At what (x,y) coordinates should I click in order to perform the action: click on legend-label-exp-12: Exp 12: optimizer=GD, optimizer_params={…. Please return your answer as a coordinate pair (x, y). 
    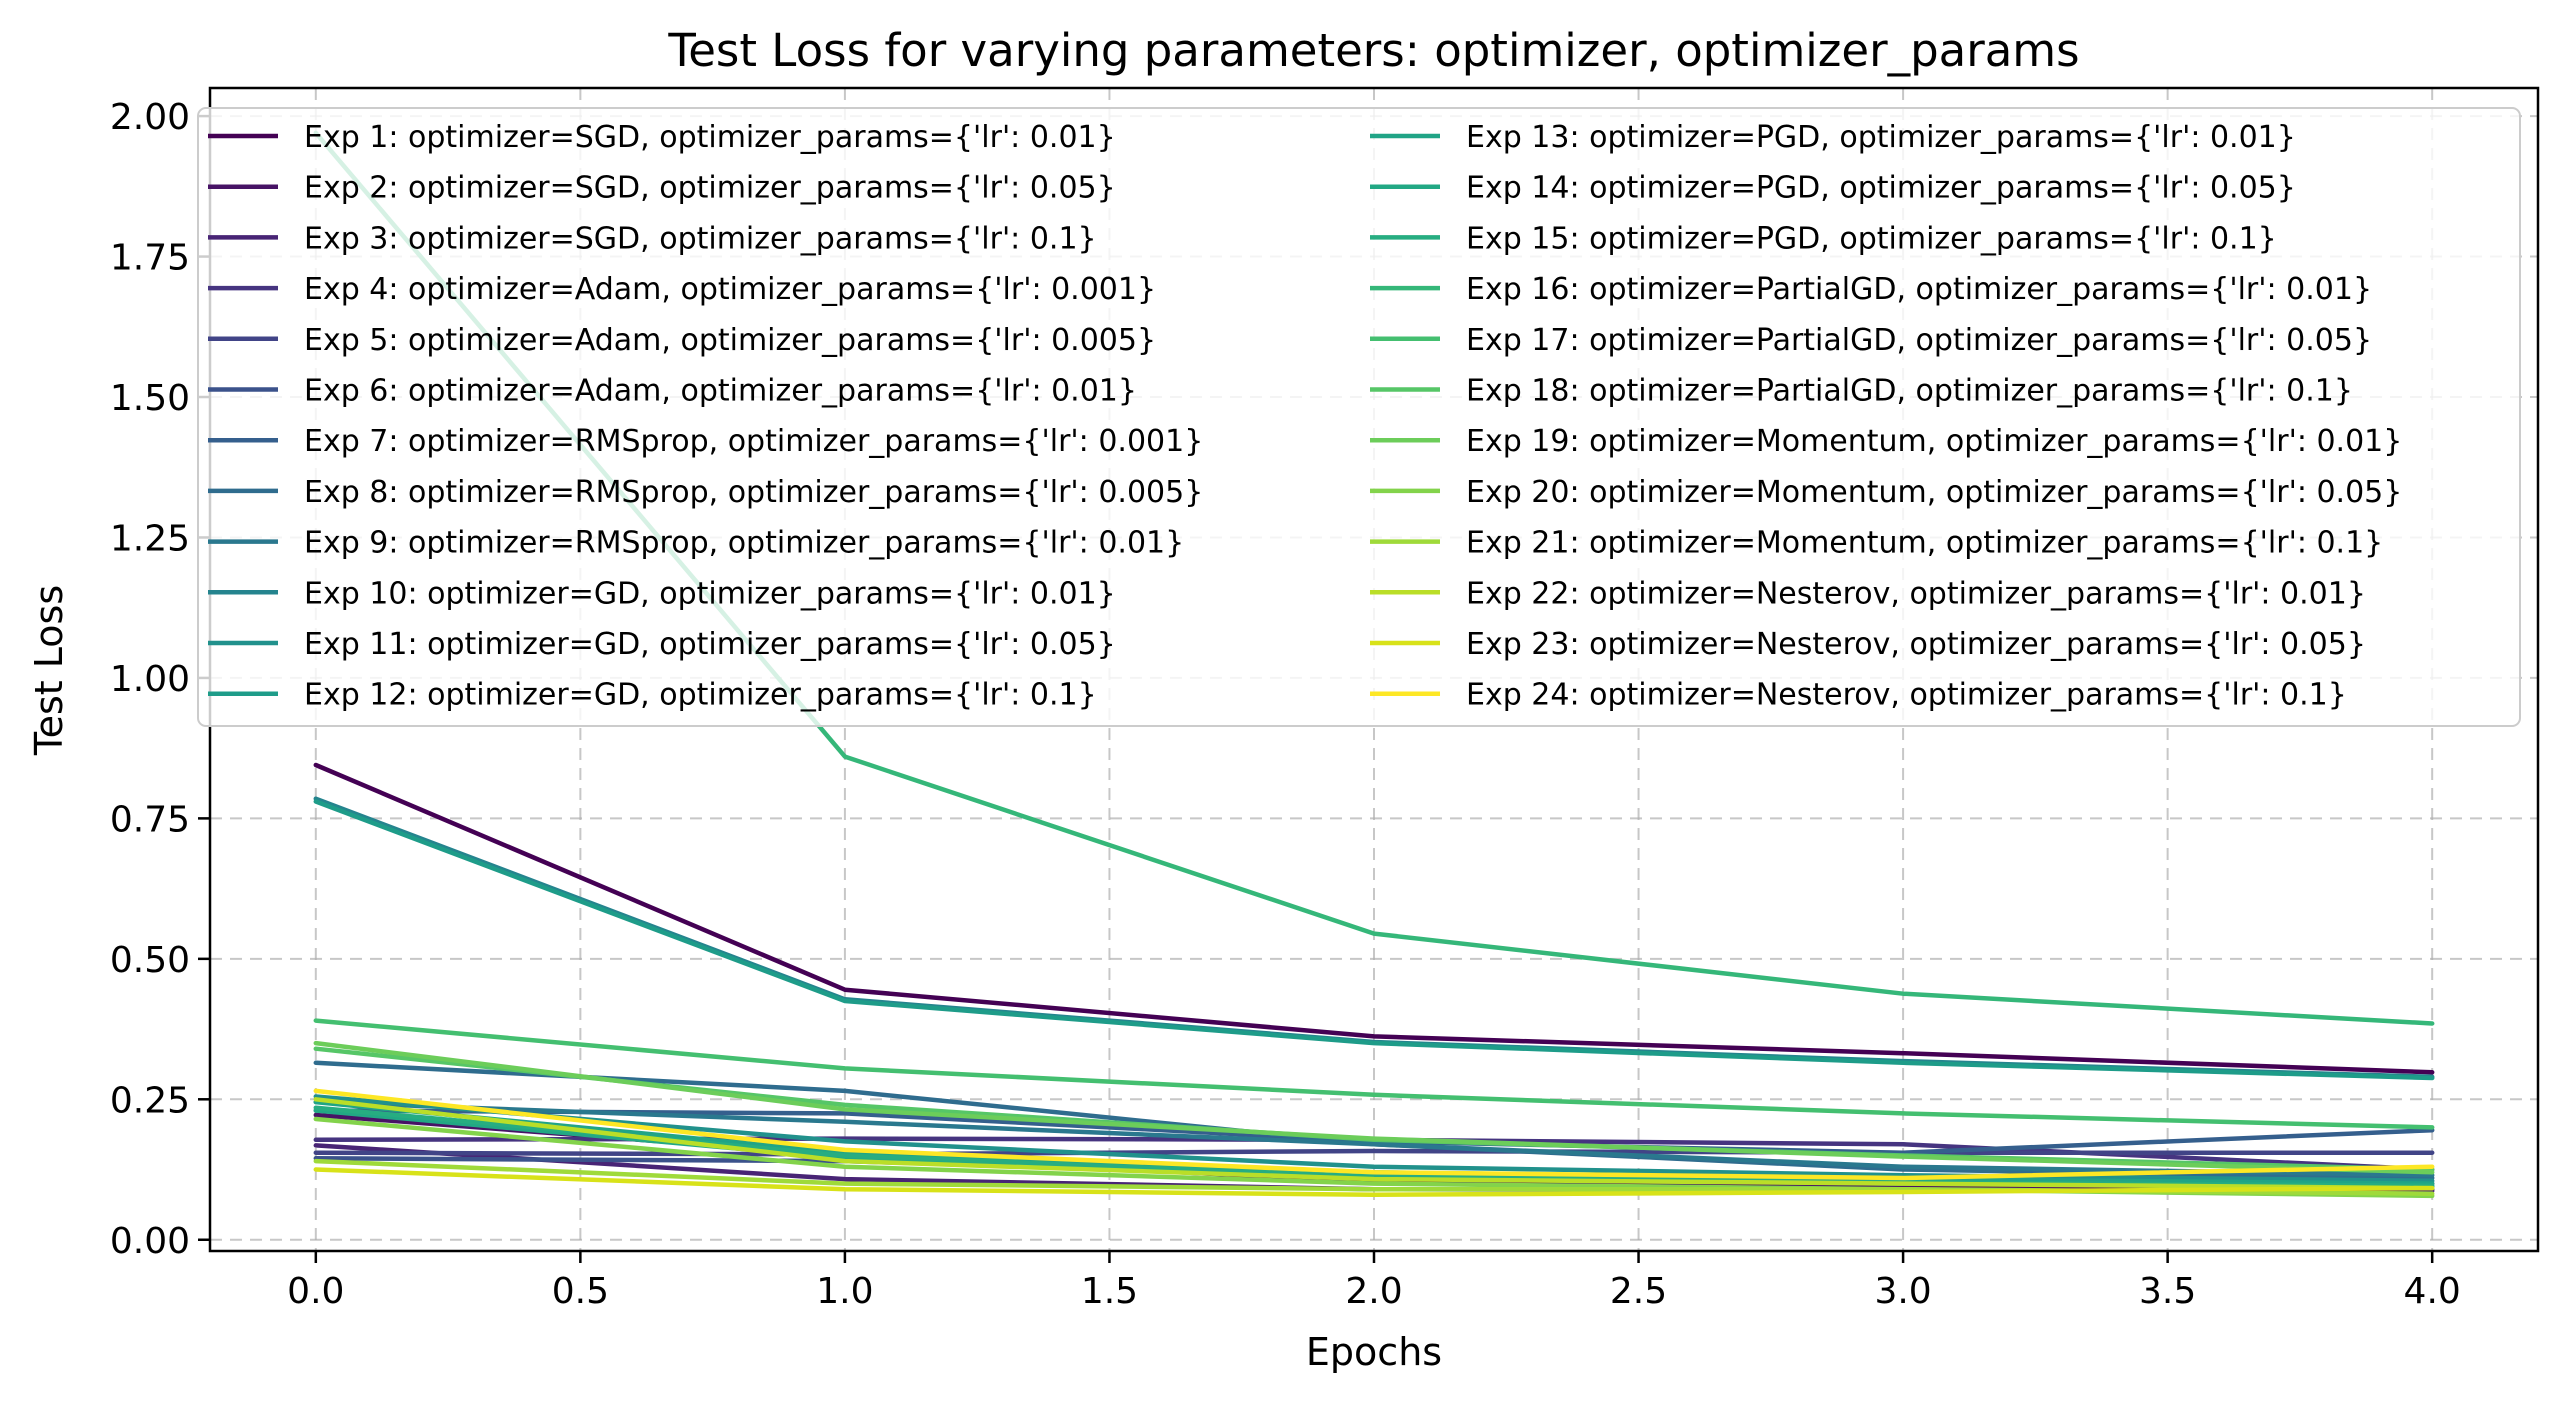
    Looking at the image, I should click on (700, 695).